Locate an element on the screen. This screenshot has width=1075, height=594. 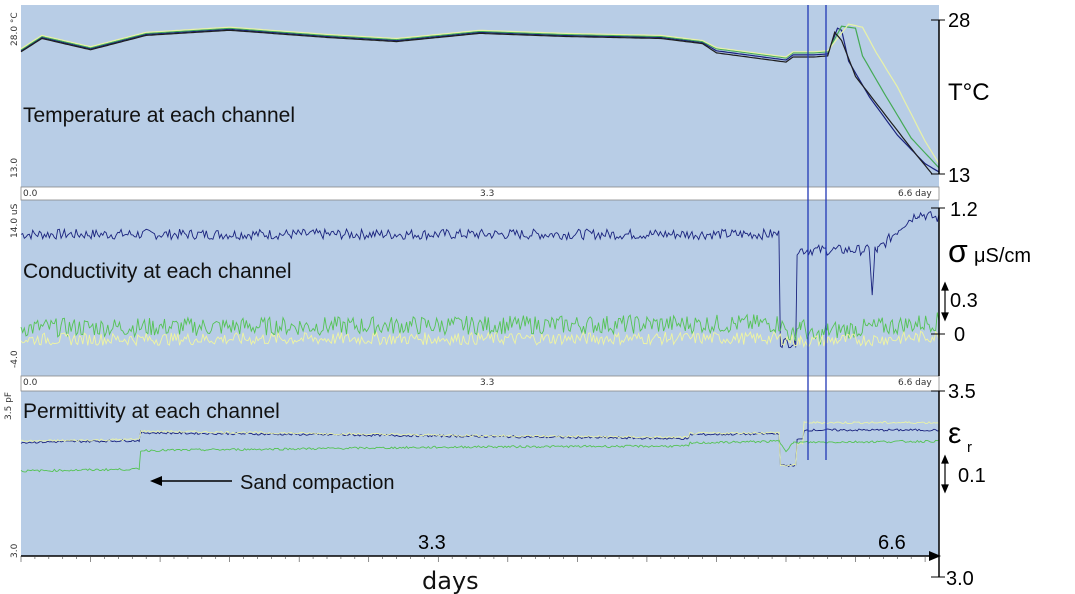
x-axis-arrowhead is located at coordinates (935, 556).